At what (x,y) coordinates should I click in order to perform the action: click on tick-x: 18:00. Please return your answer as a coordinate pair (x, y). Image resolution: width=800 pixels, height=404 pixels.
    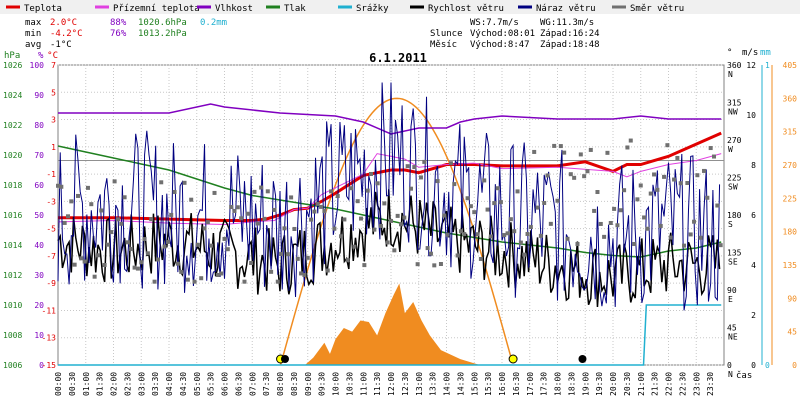
    Looking at the image, I should click on (558, 384).